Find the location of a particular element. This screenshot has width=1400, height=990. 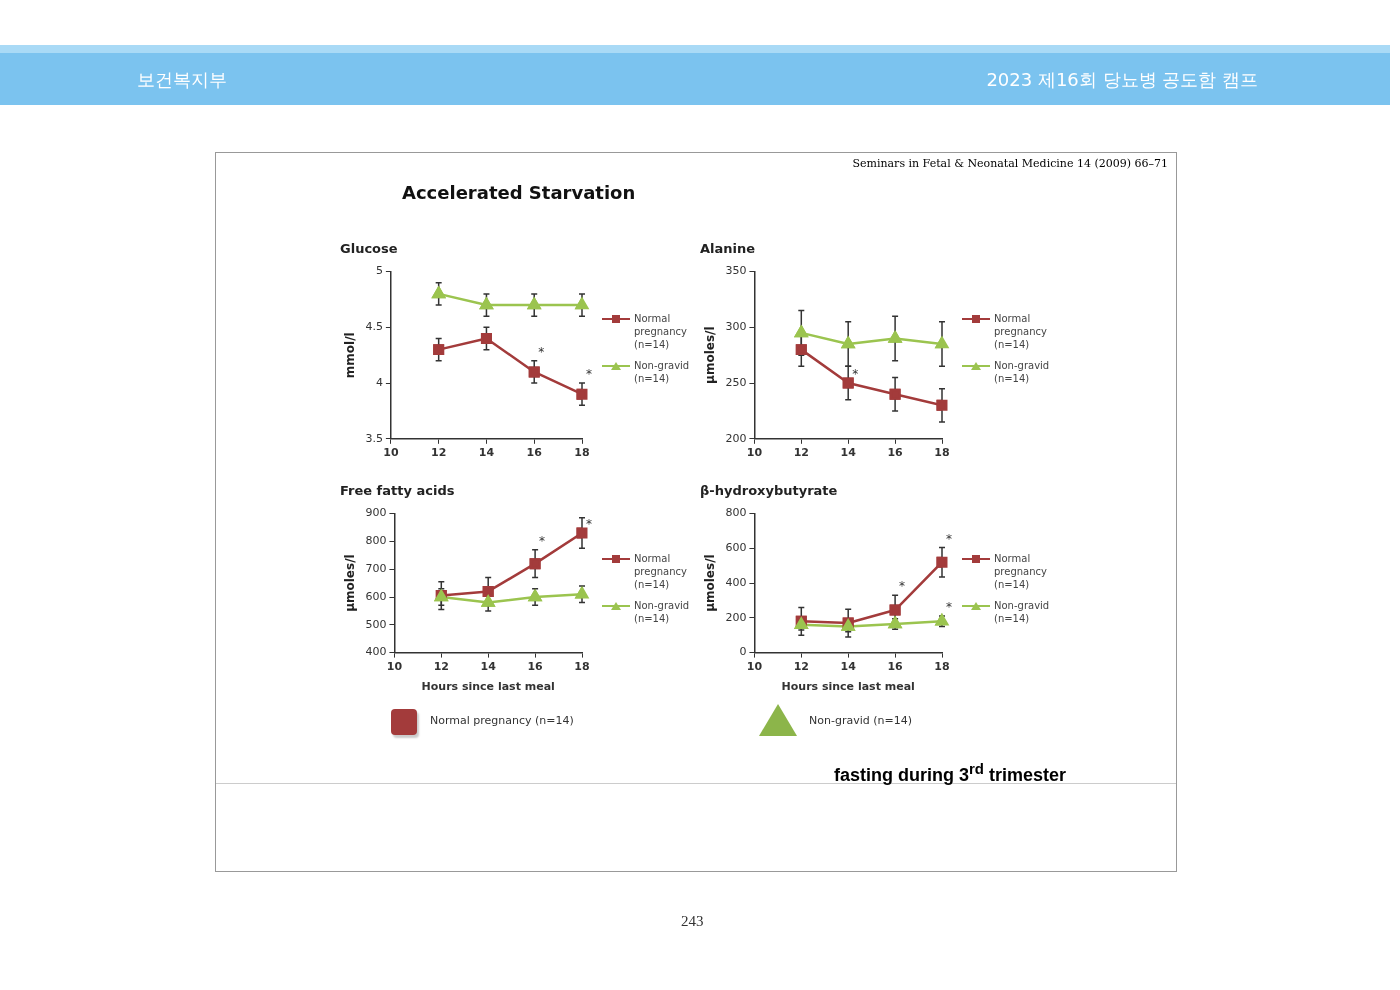

text: fasting during 3$^{rd}$ trimester is located at coordinates (950, 773).